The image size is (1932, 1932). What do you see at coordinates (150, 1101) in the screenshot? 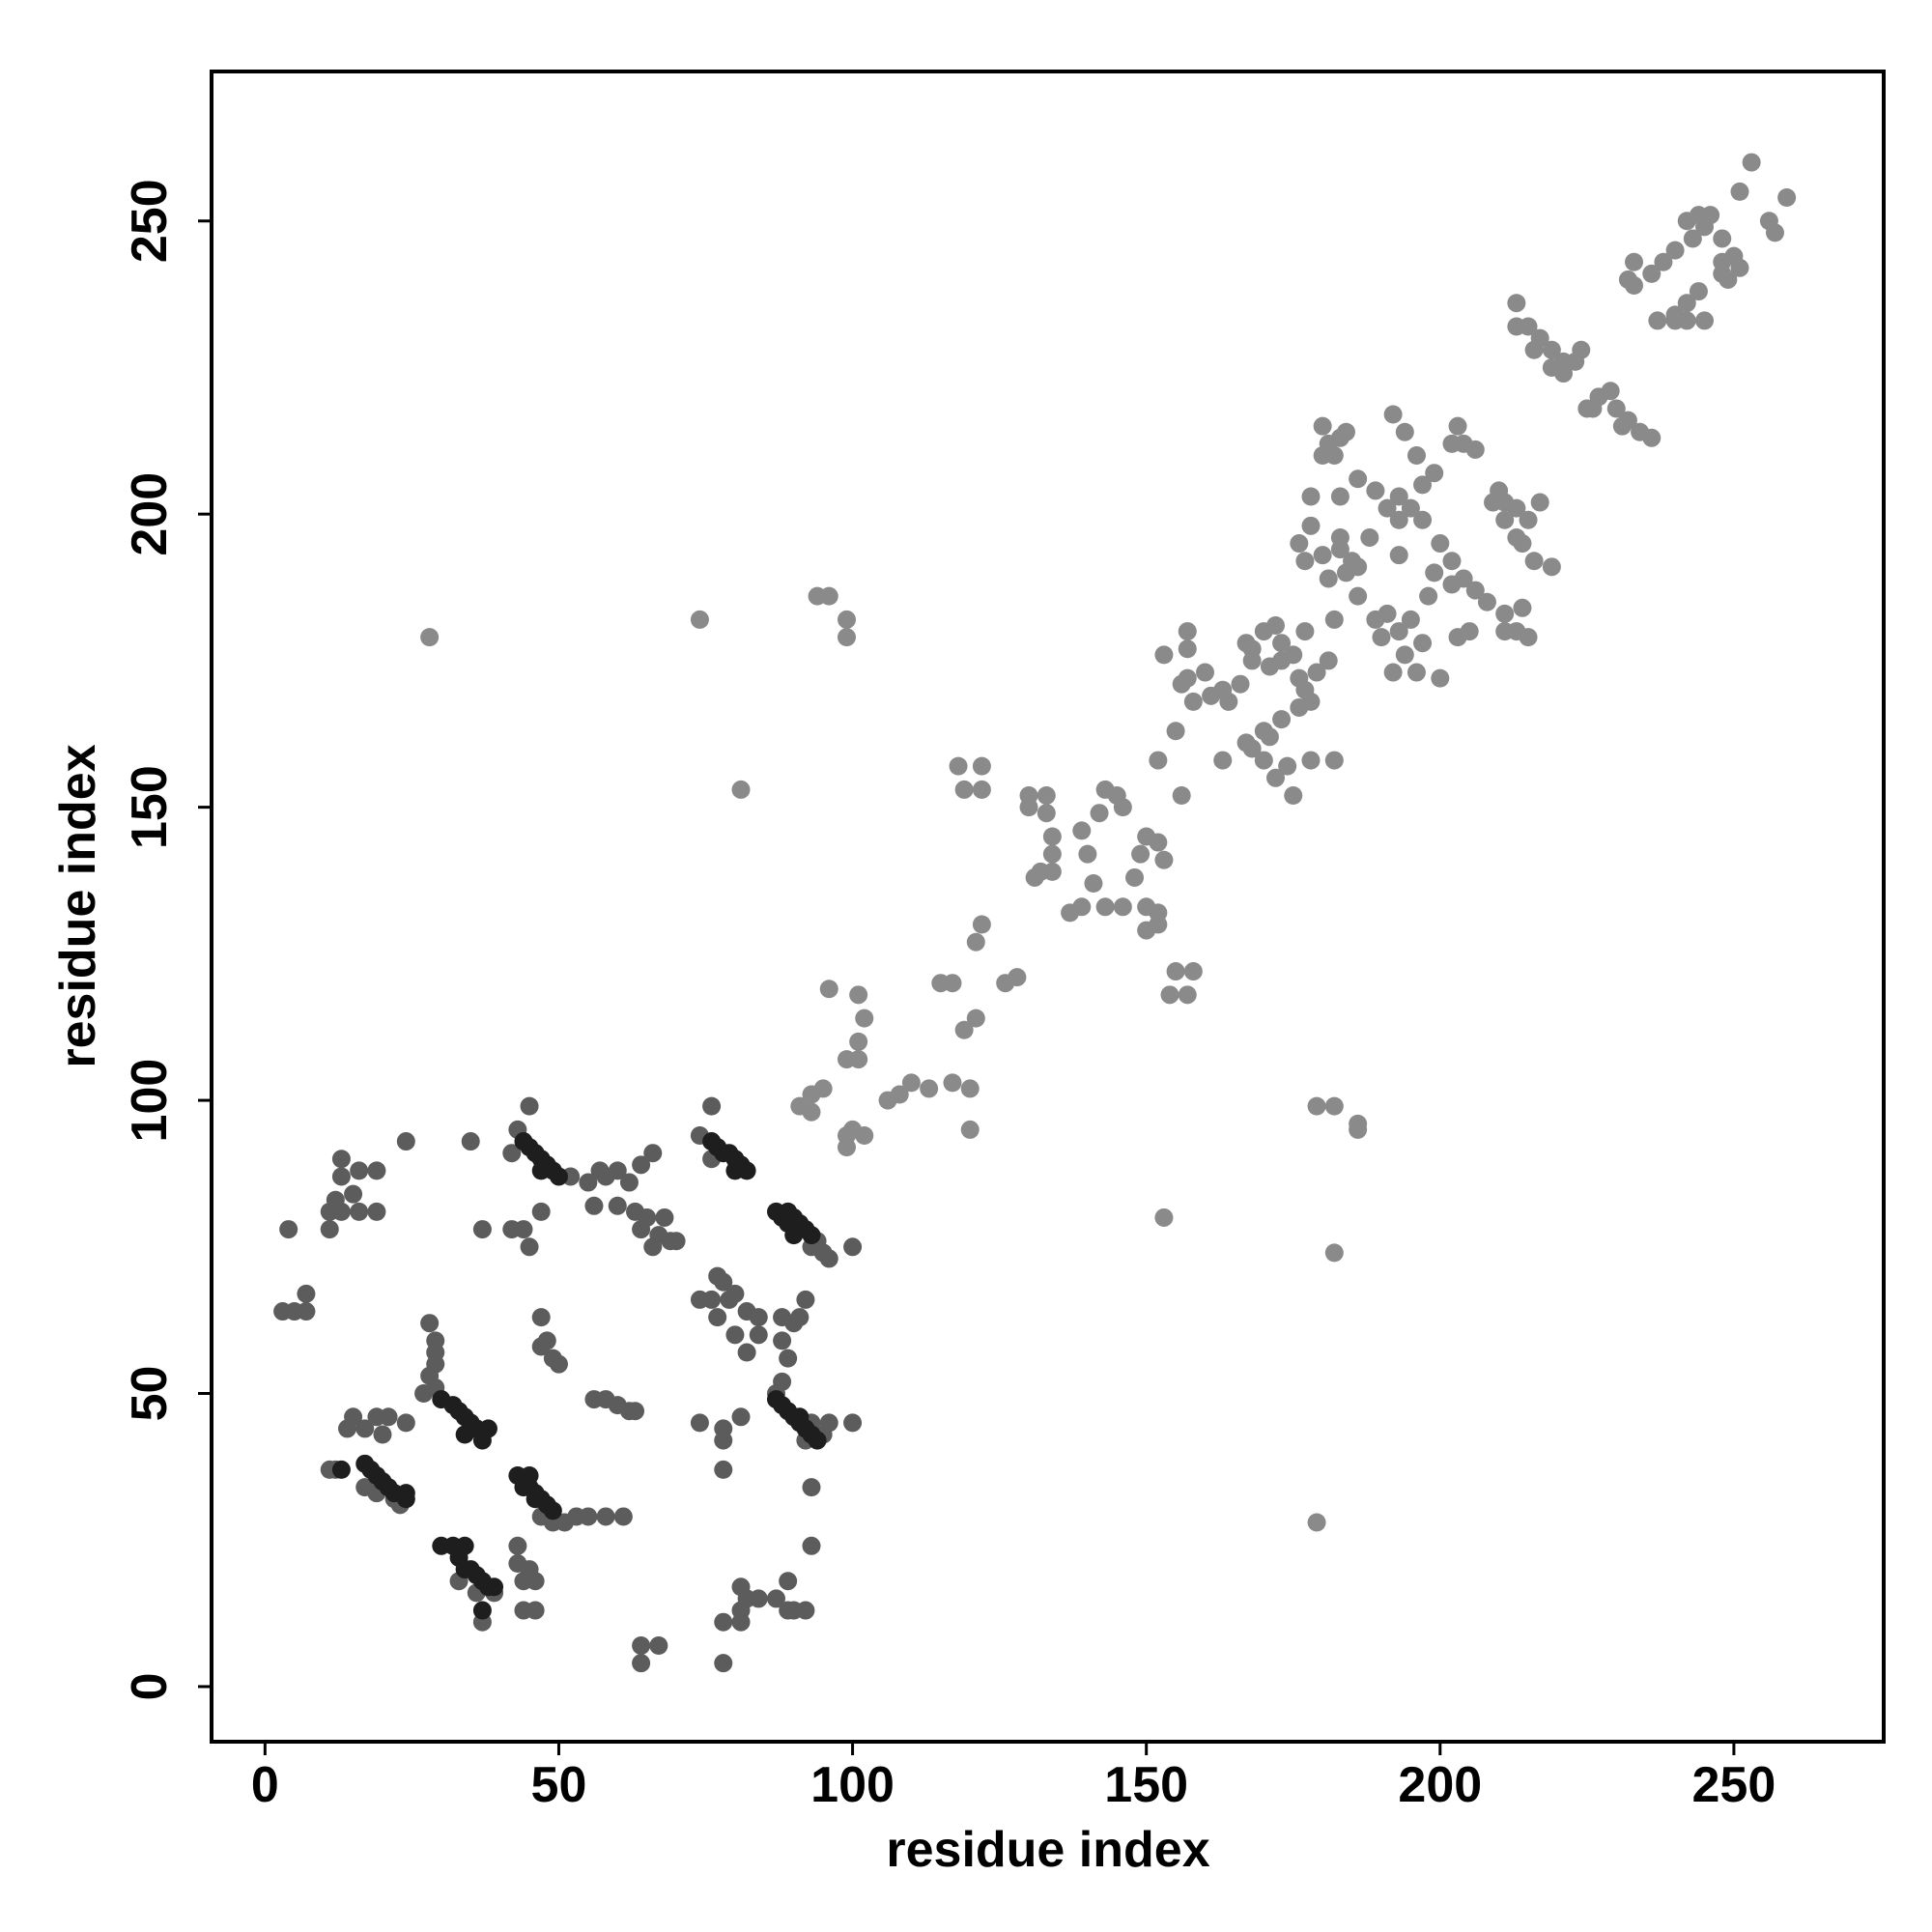
I see `y-tick-label: 100` at bounding box center [150, 1101].